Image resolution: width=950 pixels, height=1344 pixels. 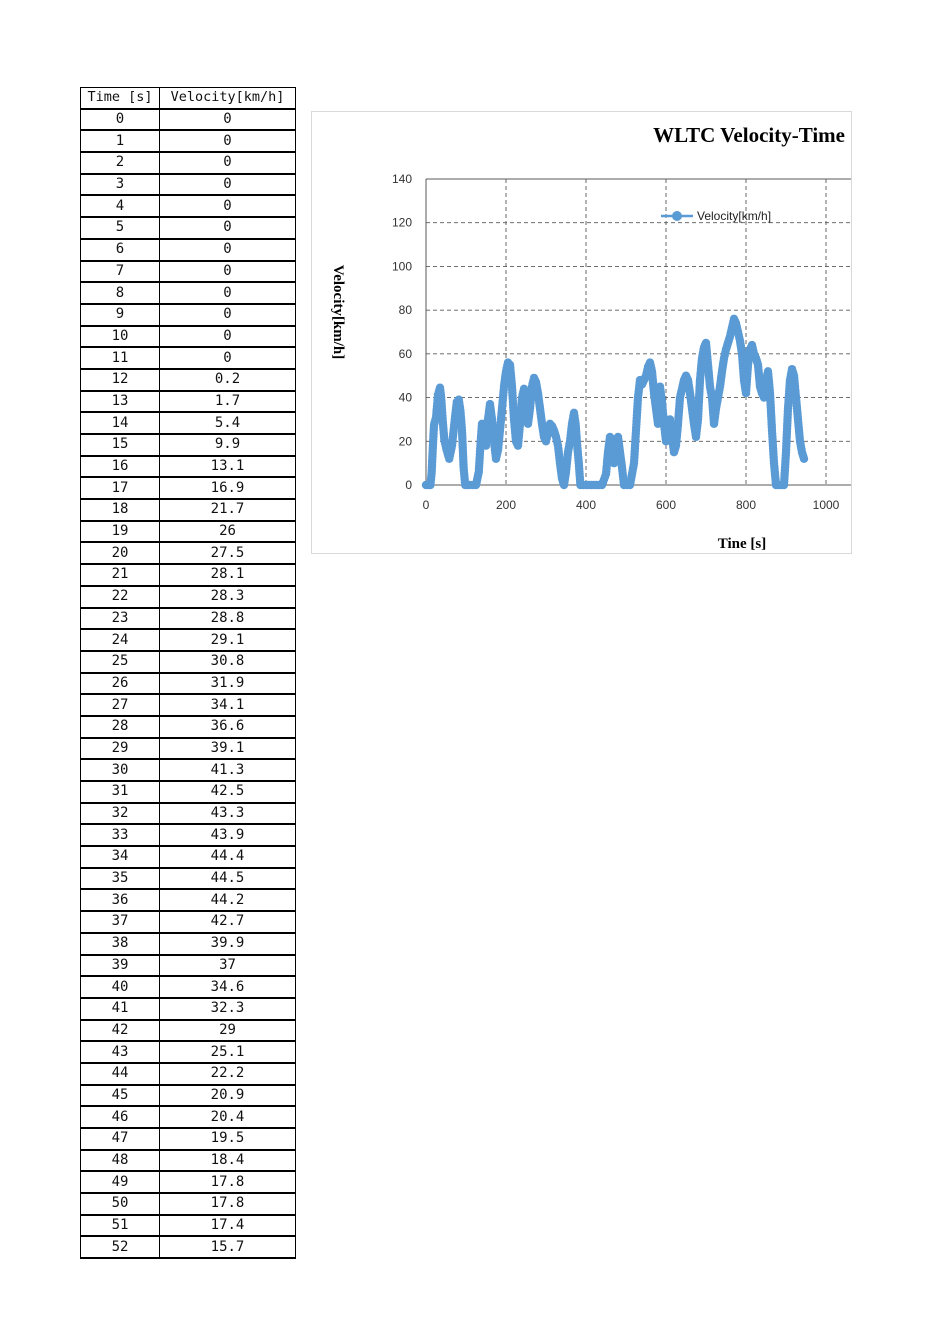 What do you see at coordinates (188, 1247) in the screenshot?
I see `table-row: 52 15.7` at bounding box center [188, 1247].